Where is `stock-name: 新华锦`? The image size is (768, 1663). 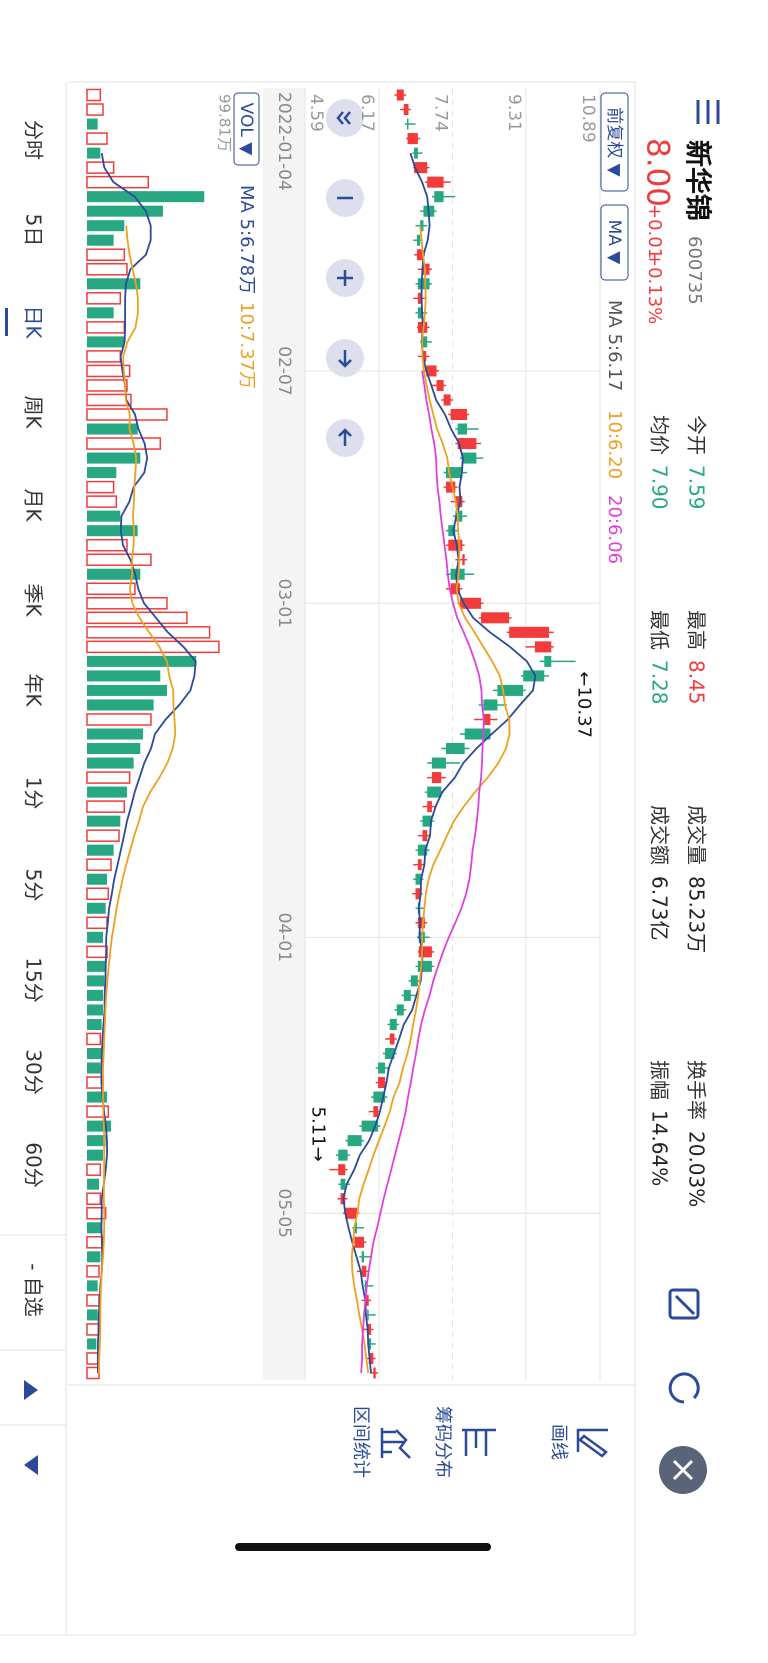
stock-name: 新华锦 is located at coordinates (698, 180).